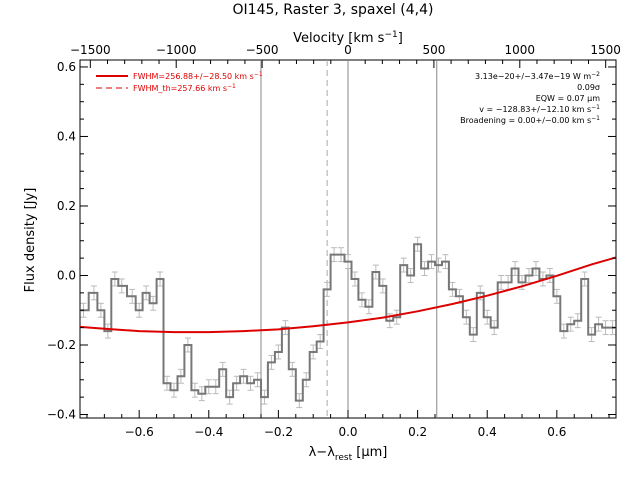  What do you see at coordinates (605, 50) in the screenshot?
I see `top-tick-label: 1500` at bounding box center [605, 50].